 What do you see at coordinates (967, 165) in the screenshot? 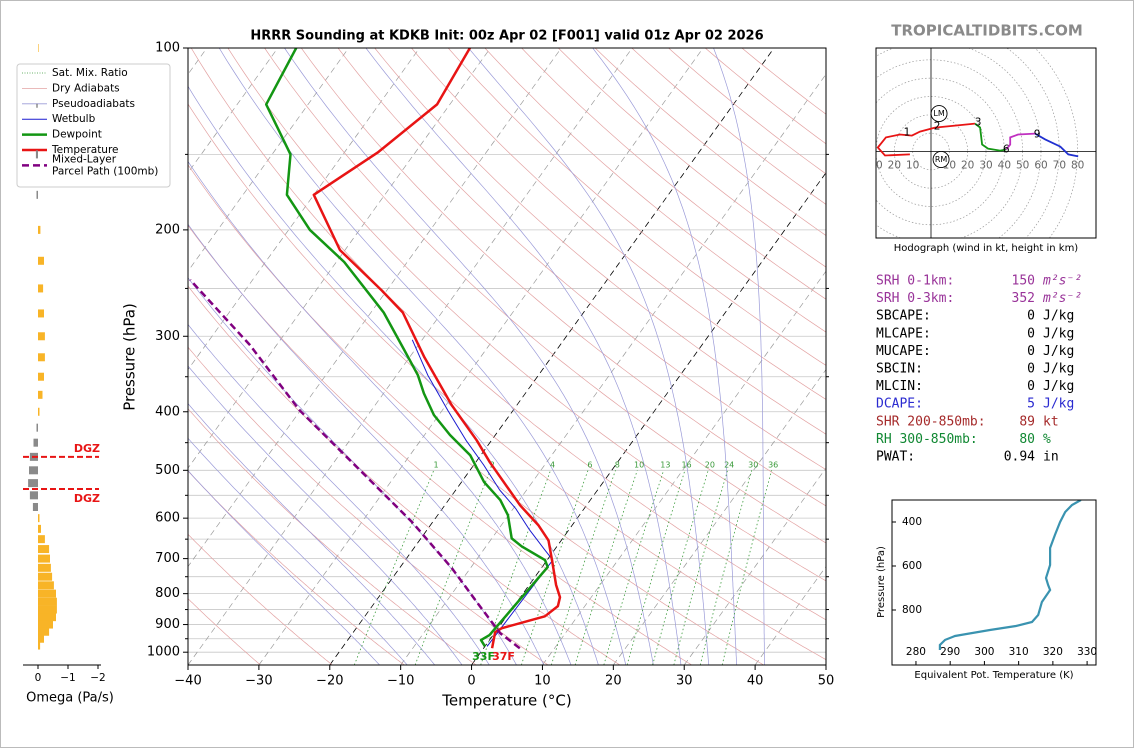
I see `ring-label: 20` at bounding box center [967, 165].